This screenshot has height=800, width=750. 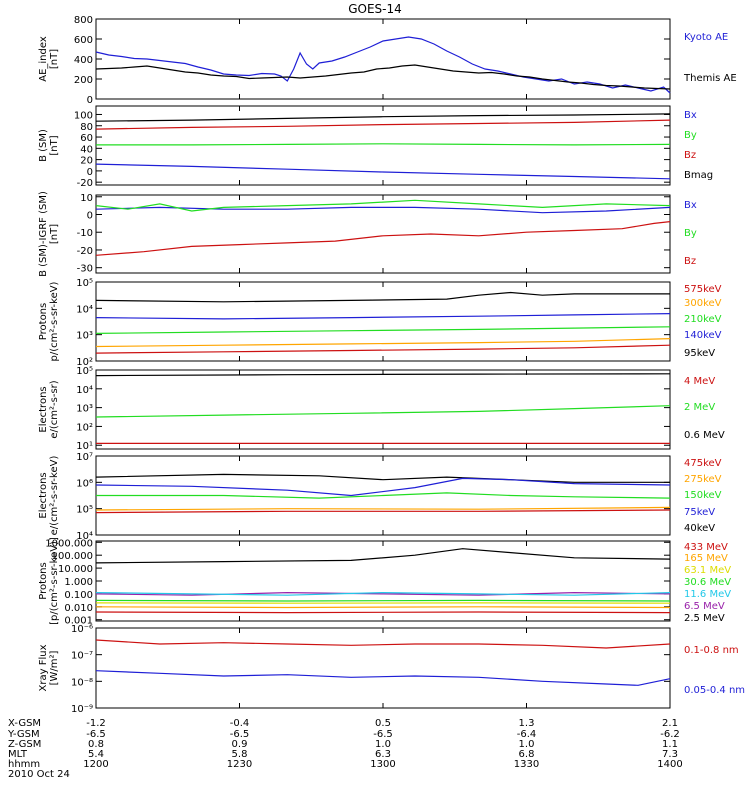 What do you see at coordinates (704, 618) in the screenshot?
I see `legend-entry: 2.5 MeV` at bounding box center [704, 618].